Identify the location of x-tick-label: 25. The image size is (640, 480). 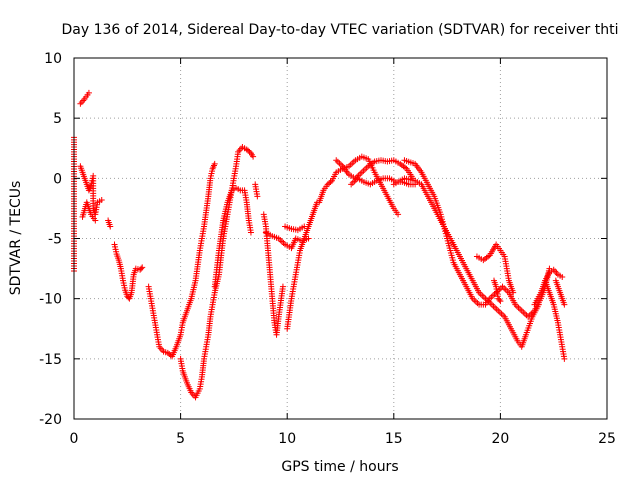
(607, 439).